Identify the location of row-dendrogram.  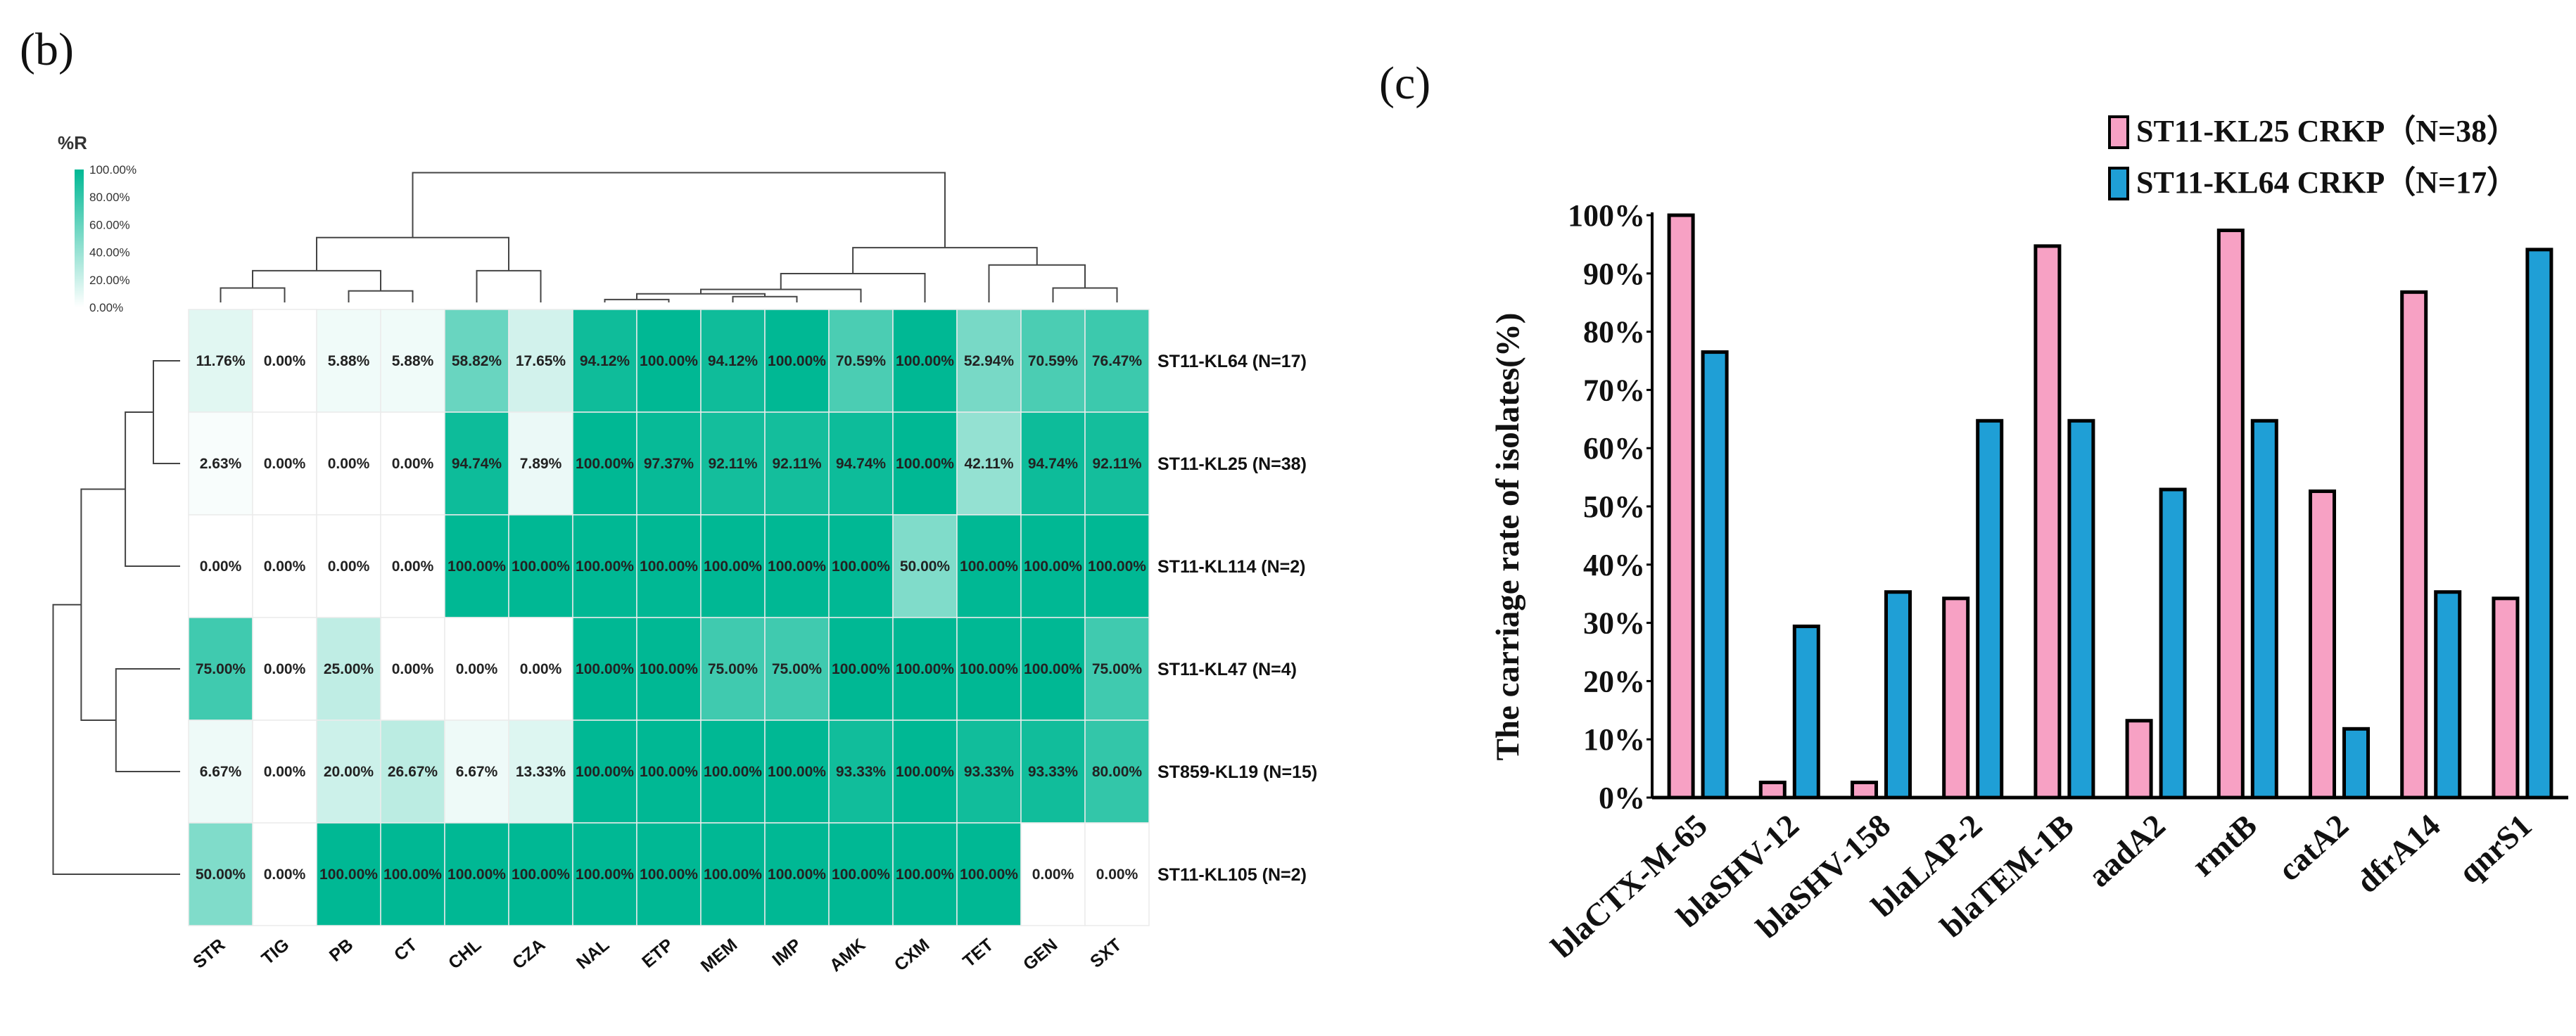
(116, 617).